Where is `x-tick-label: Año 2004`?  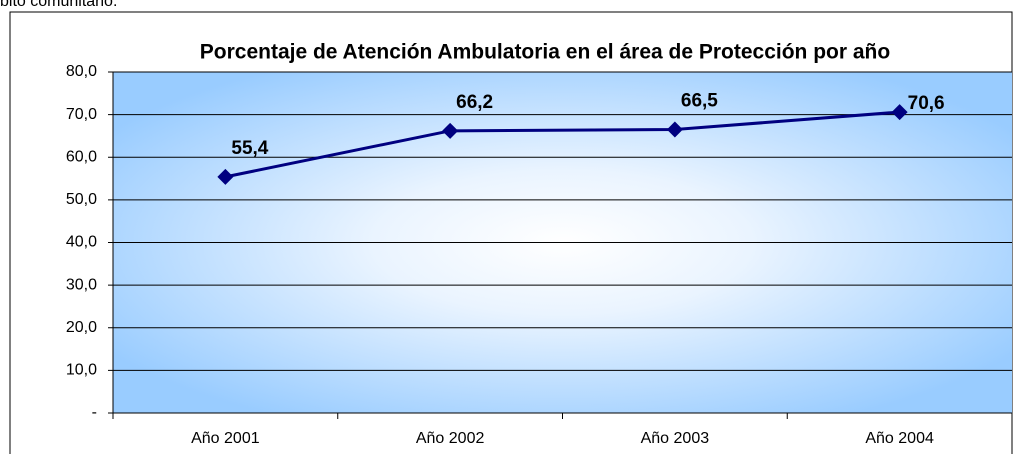 x-tick-label: Año 2004 is located at coordinates (899, 438).